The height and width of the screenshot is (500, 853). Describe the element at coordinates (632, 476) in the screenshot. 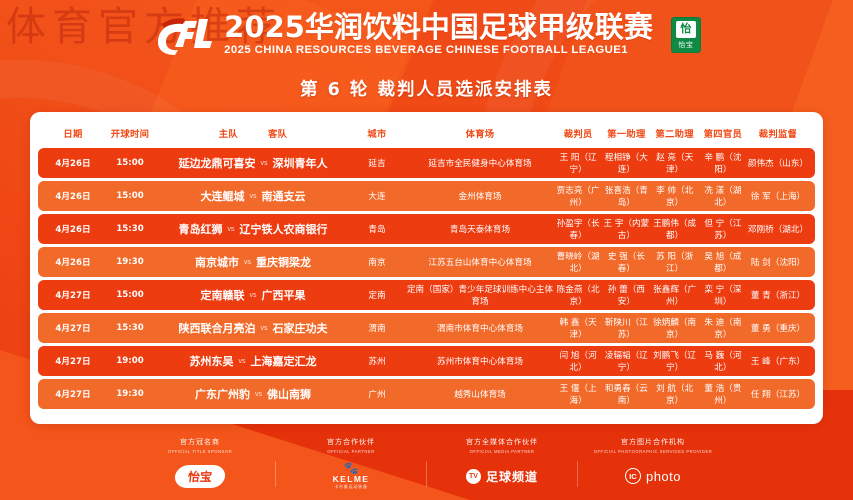

I see `icphoto-mark: IC` at that location.